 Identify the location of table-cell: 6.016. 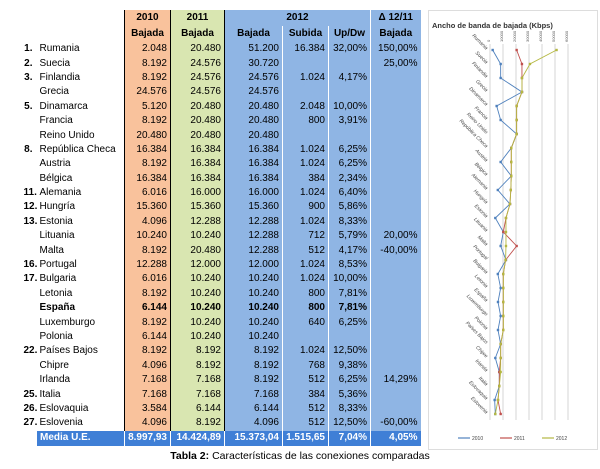
(147, 193).